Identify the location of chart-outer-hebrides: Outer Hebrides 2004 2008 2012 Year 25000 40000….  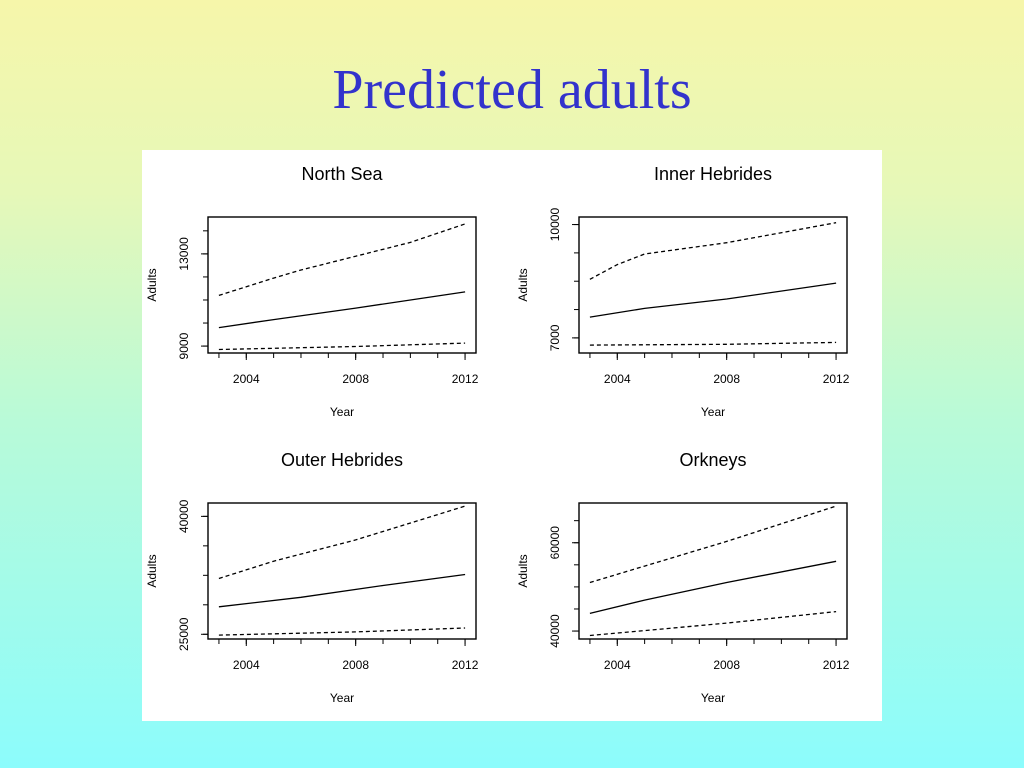
(312, 577).